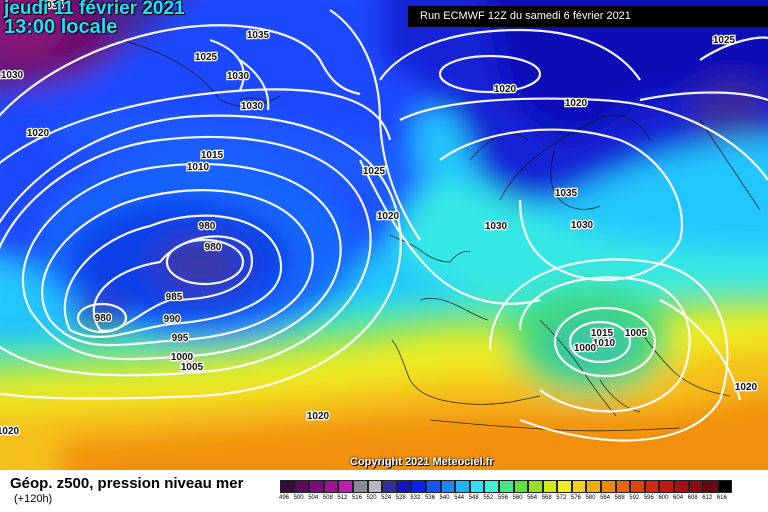 The image size is (768, 512). What do you see at coordinates (422, 462) in the screenshot?
I see `copyright: Copyright 2021 Meteociel.fr` at bounding box center [422, 462].